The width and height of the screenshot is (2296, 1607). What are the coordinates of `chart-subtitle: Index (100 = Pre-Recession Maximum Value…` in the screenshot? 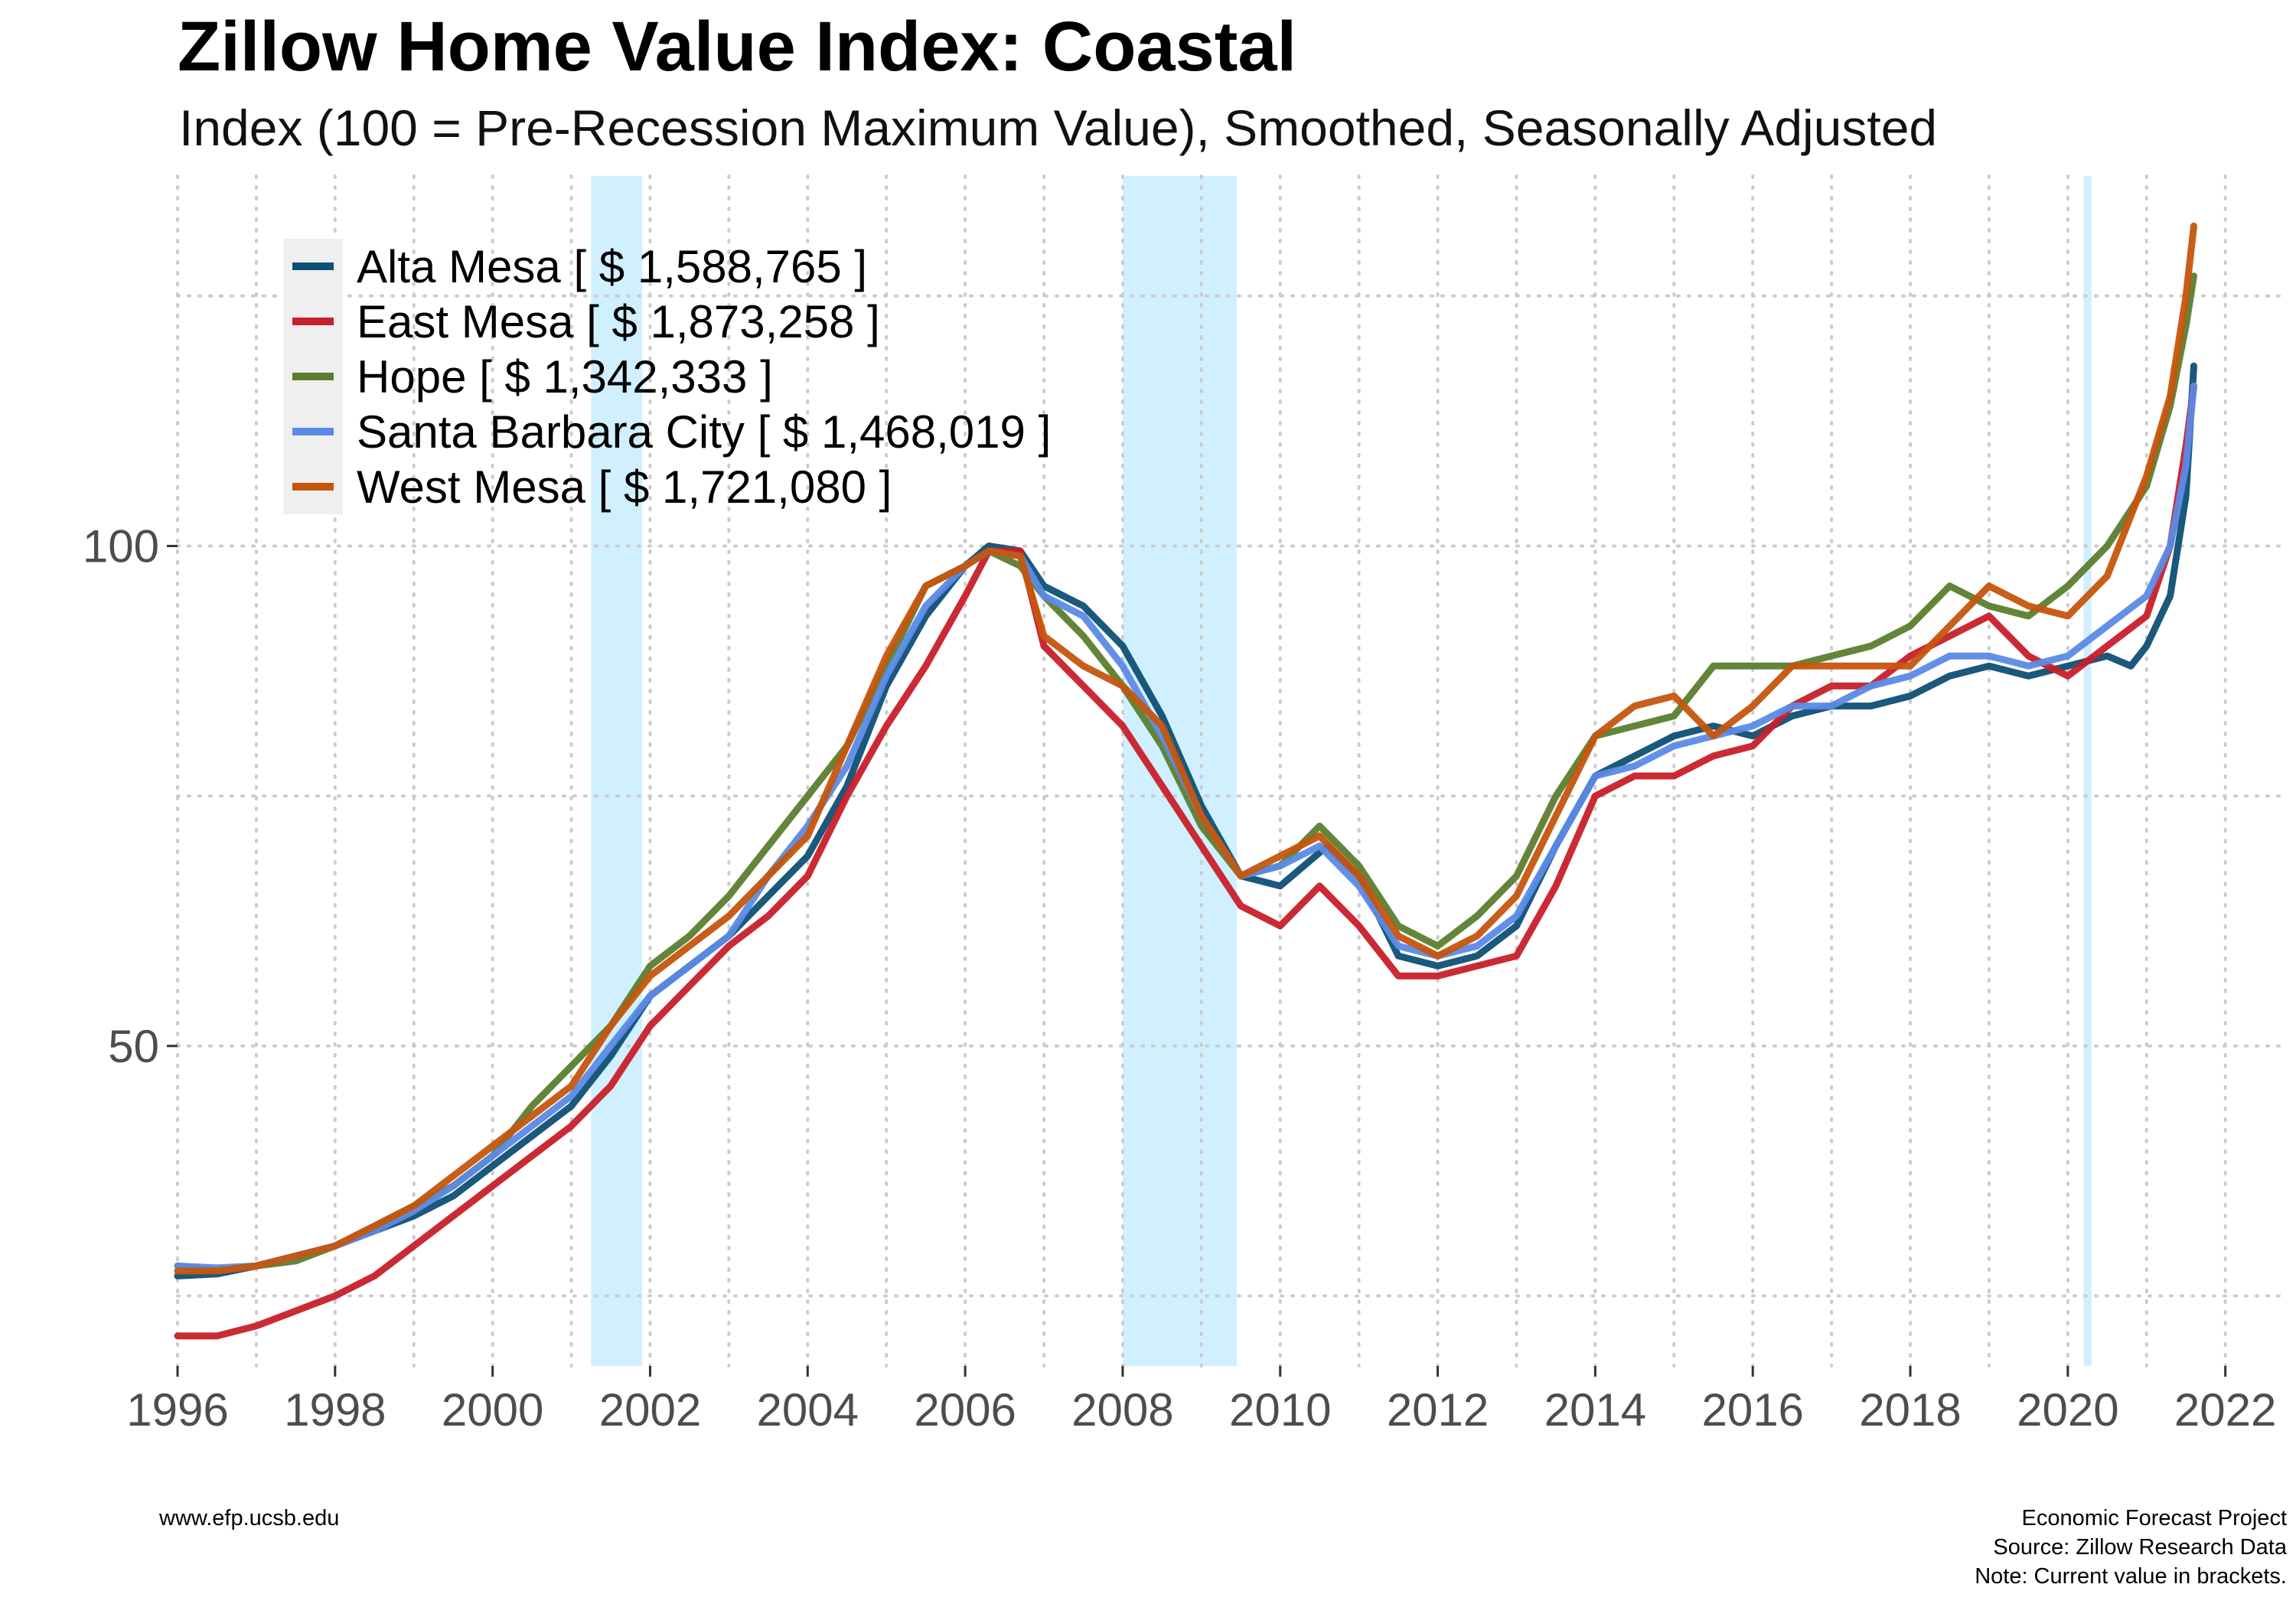 It's located at (1058, 127).